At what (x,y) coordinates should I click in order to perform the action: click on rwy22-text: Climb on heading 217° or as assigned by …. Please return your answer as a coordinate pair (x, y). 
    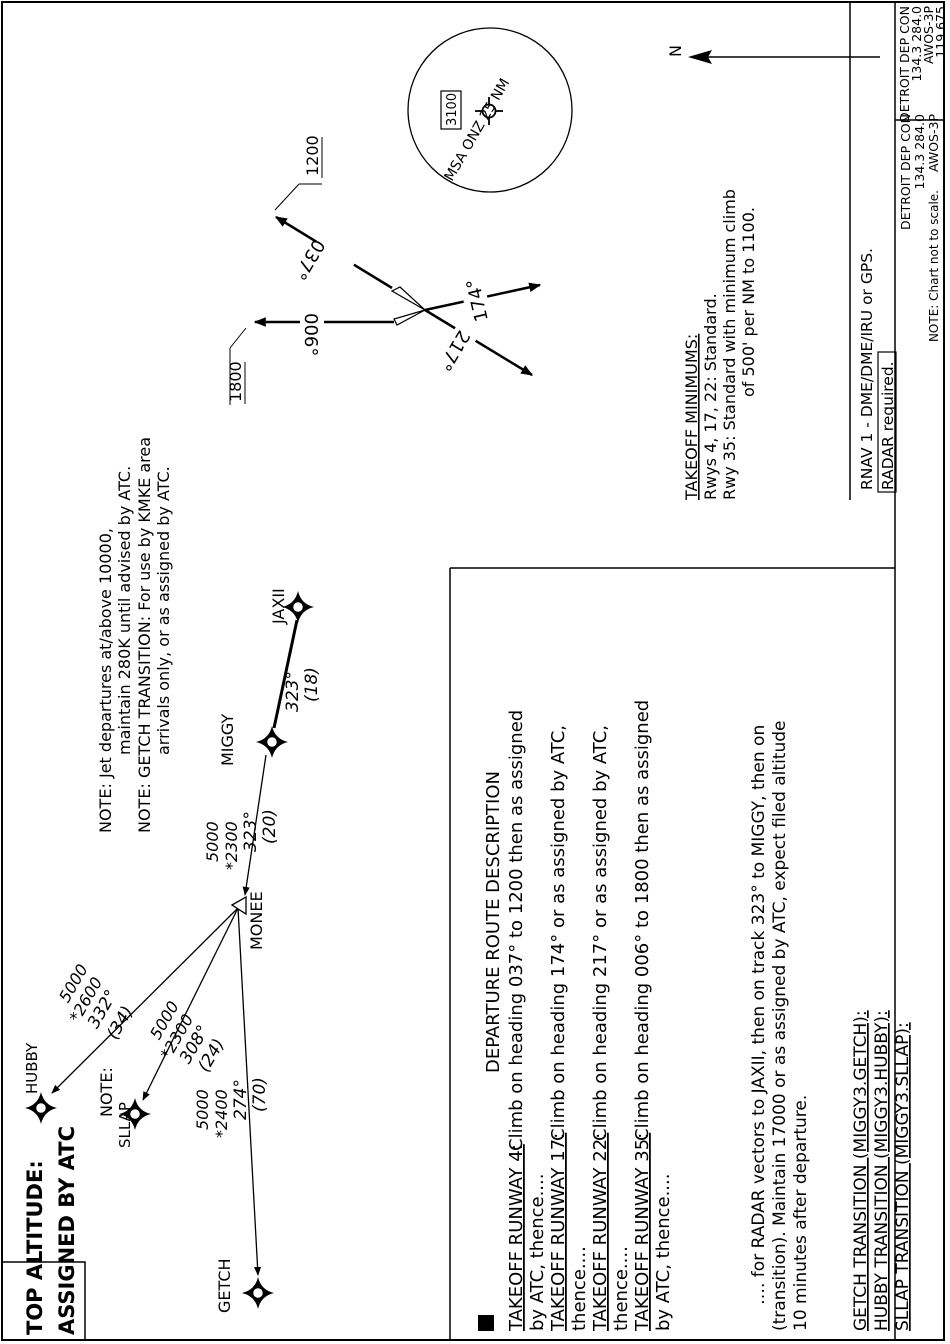
    Looking at the image, I should click on (600, 933).